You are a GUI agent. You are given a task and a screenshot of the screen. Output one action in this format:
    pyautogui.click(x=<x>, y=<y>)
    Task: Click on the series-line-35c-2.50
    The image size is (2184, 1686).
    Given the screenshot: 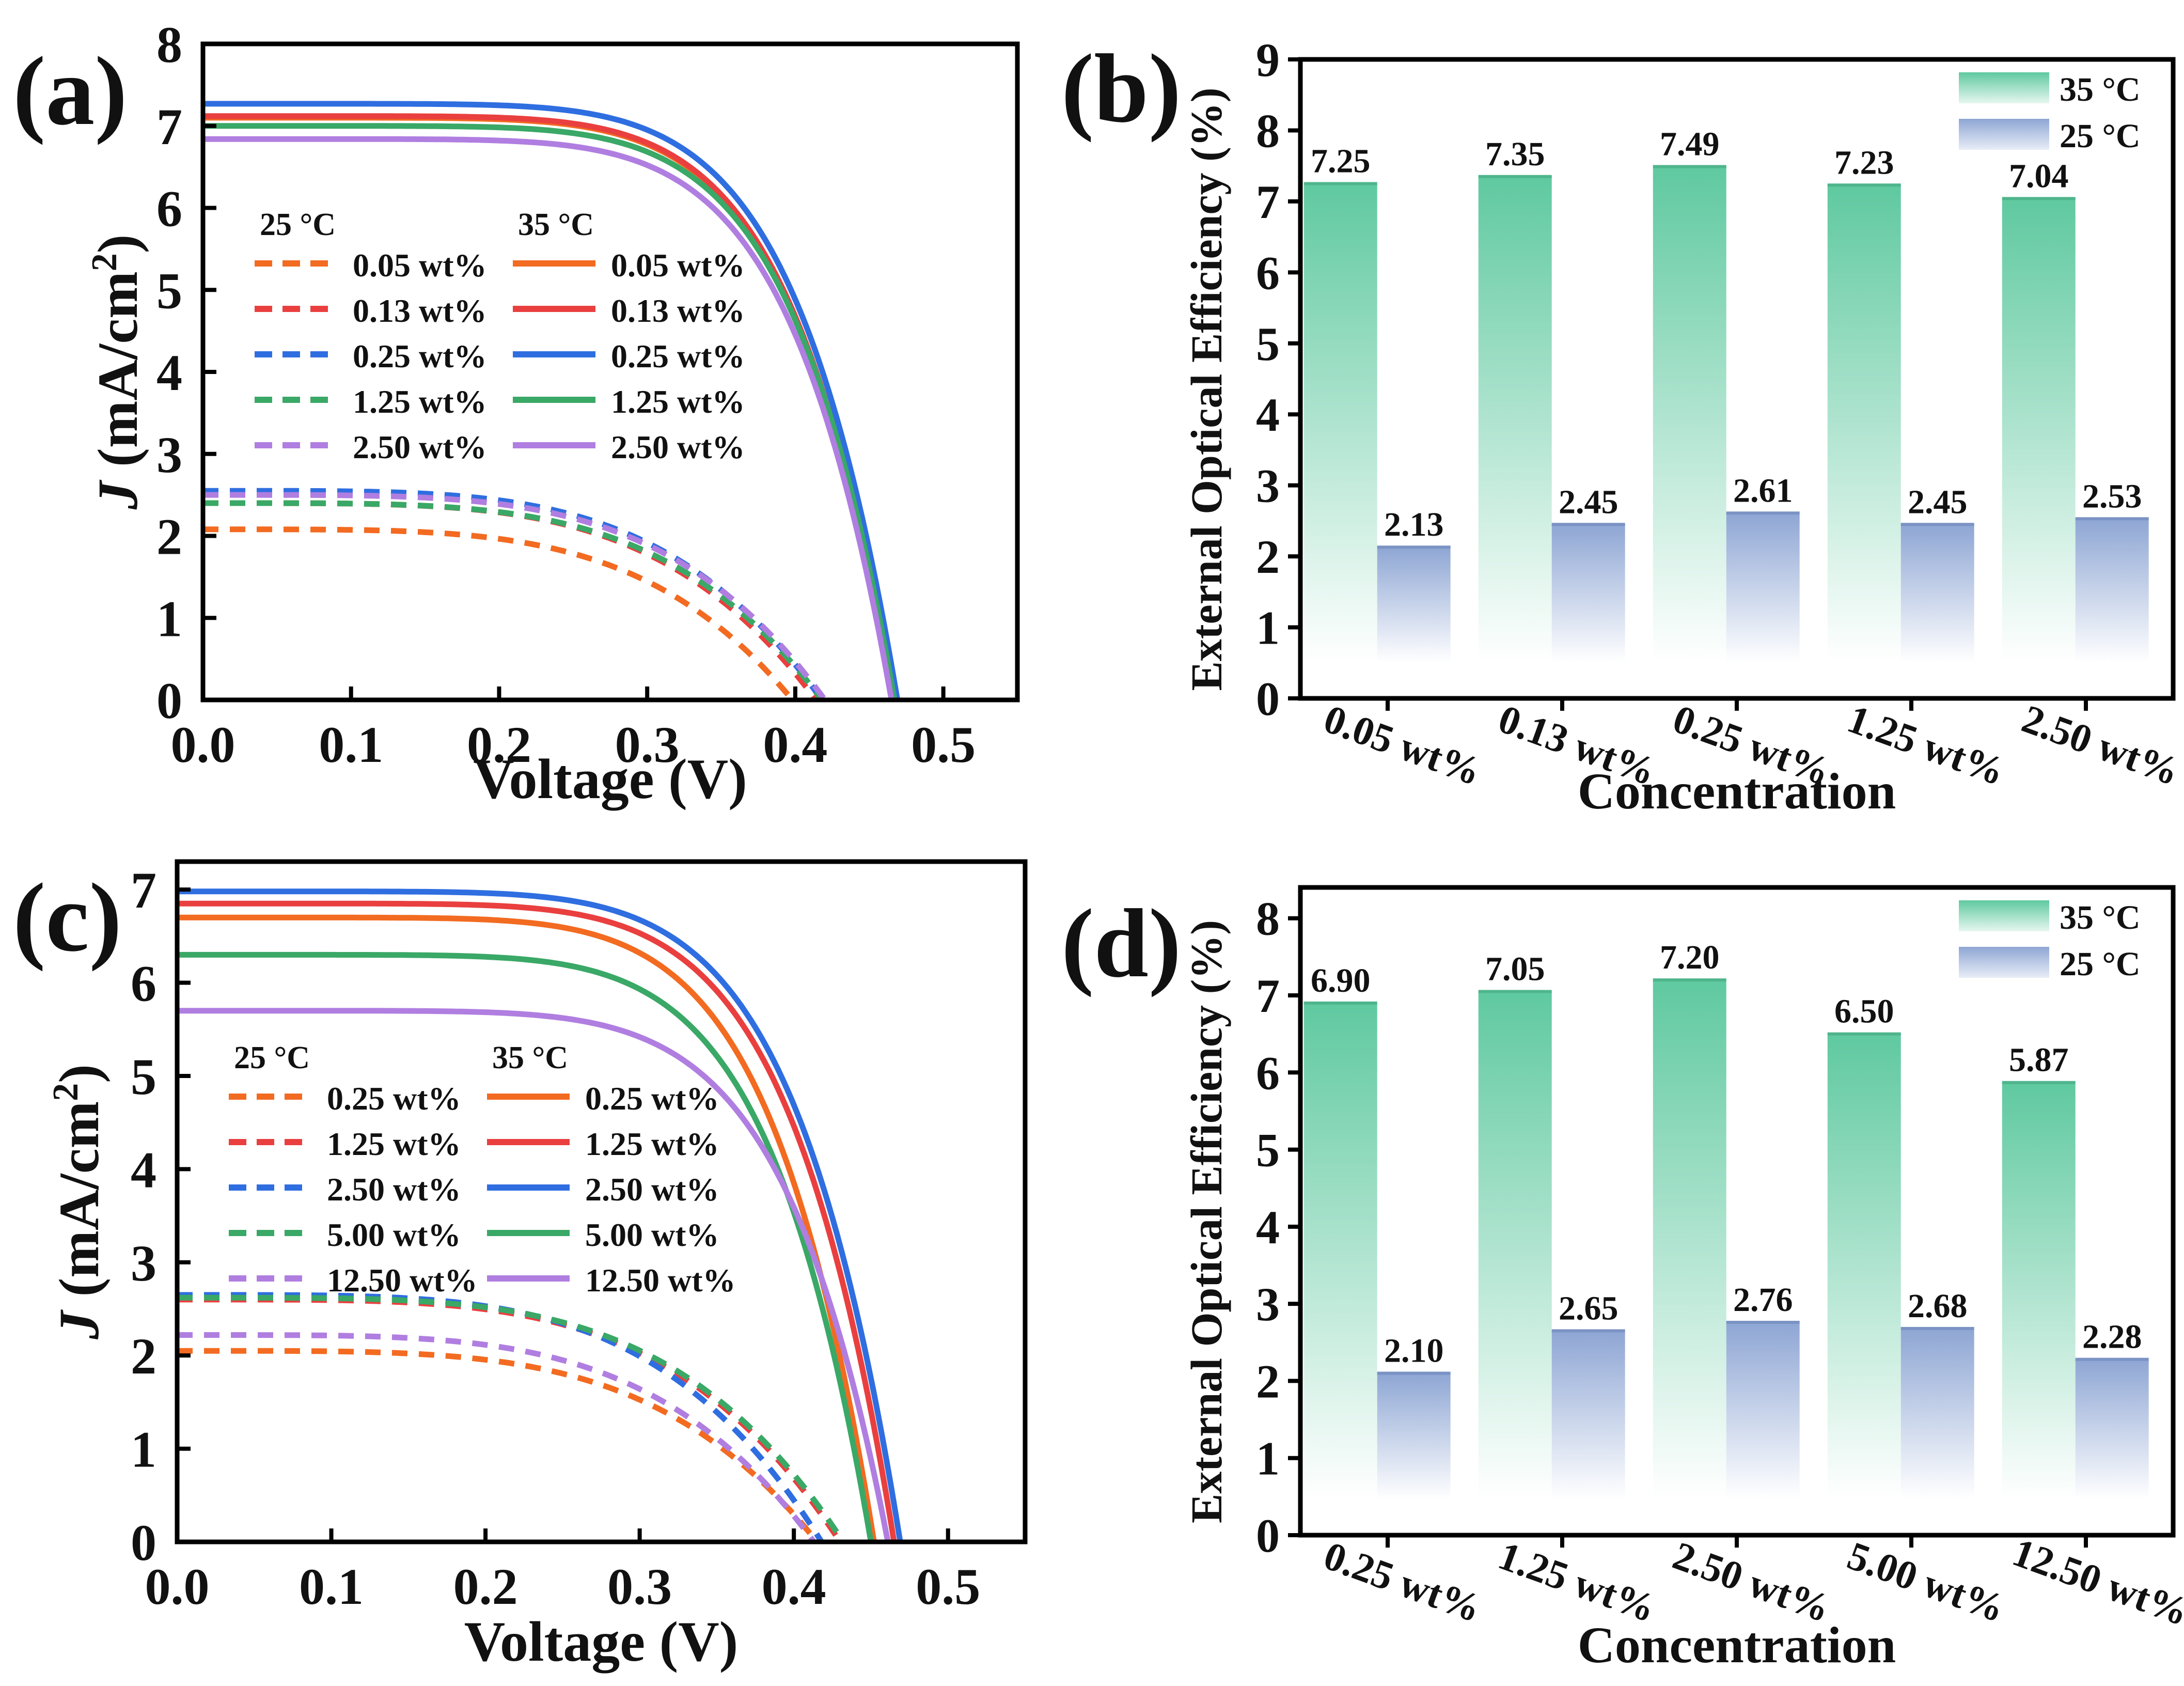 What is the action you would take?
    pyautogui.click(x=540, y=1215)
    